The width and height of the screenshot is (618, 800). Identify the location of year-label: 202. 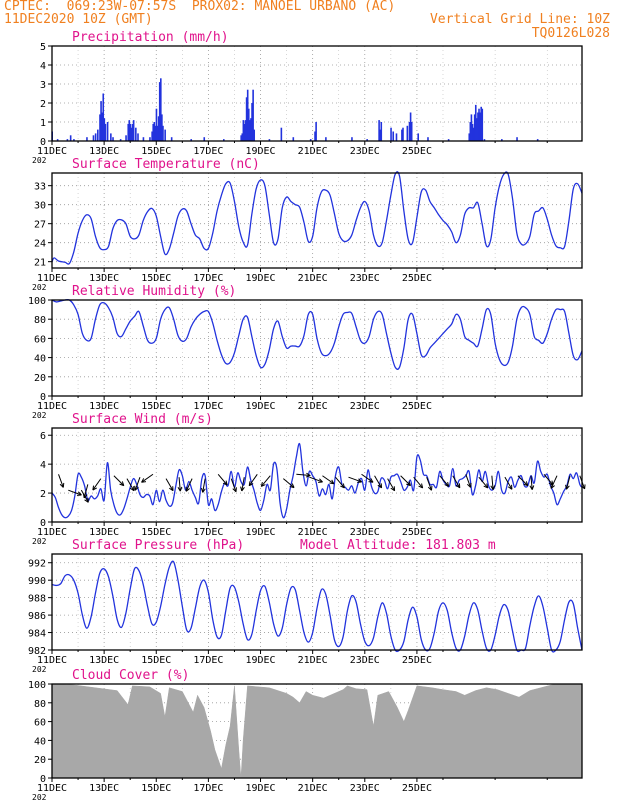
(39, 541).